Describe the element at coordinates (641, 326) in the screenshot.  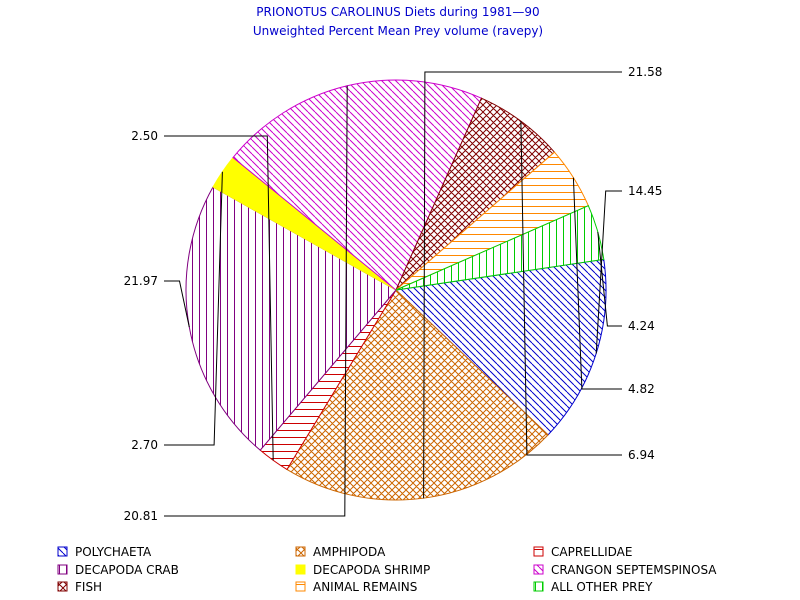
I see `value-label-all-other-prey: 4.24` at that location.